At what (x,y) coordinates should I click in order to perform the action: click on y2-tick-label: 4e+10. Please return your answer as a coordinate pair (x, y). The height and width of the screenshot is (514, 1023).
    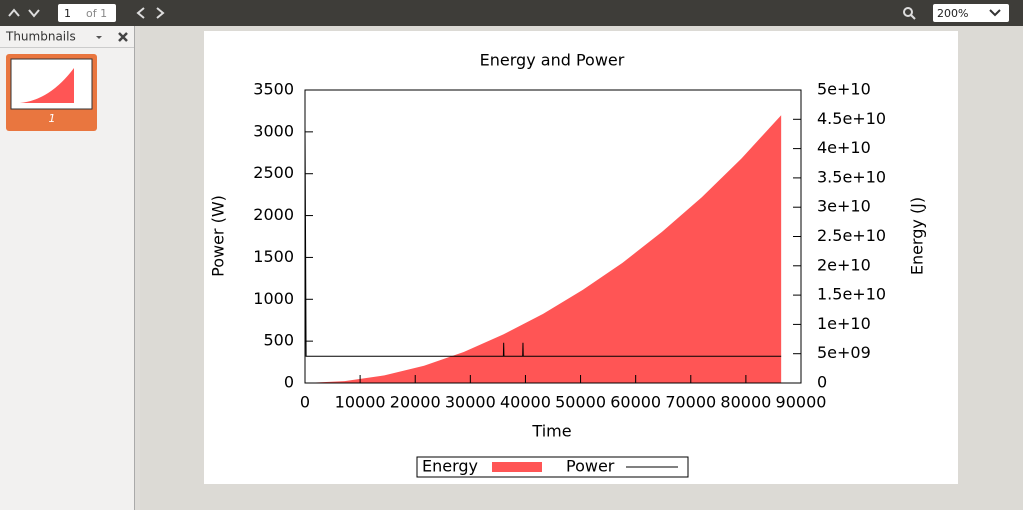
    Looking at the image, I should click on (844, 147).